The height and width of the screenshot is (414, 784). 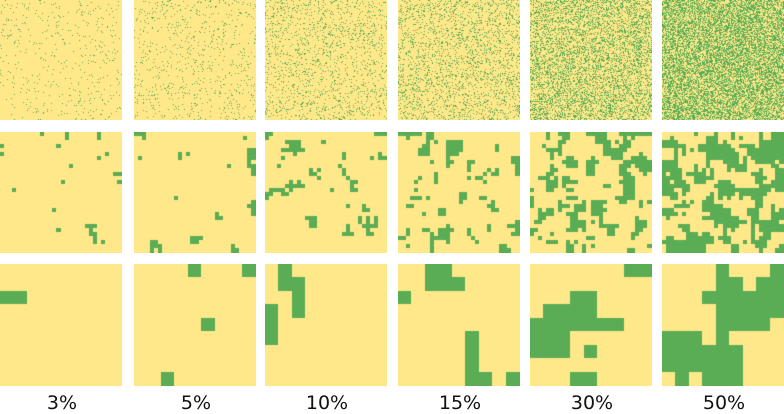 I want to click on panel-fine-10pct, so click(x=326, y=60).